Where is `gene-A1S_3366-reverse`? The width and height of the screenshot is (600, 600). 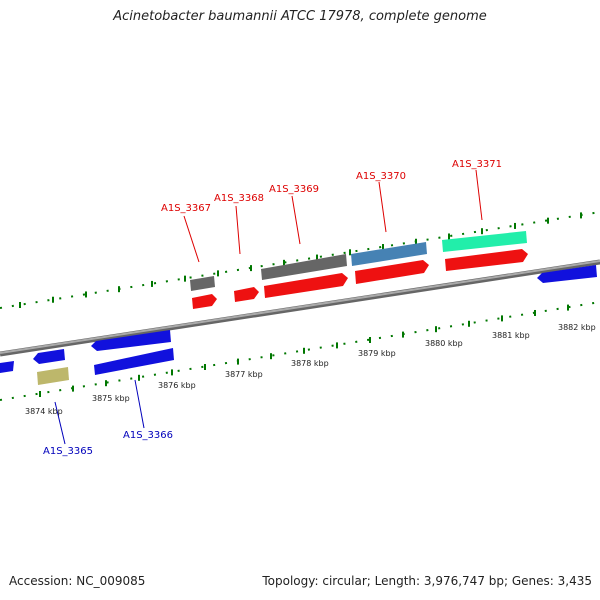
gene-A1S_3366-reverse is located at coordinates (131, 340).